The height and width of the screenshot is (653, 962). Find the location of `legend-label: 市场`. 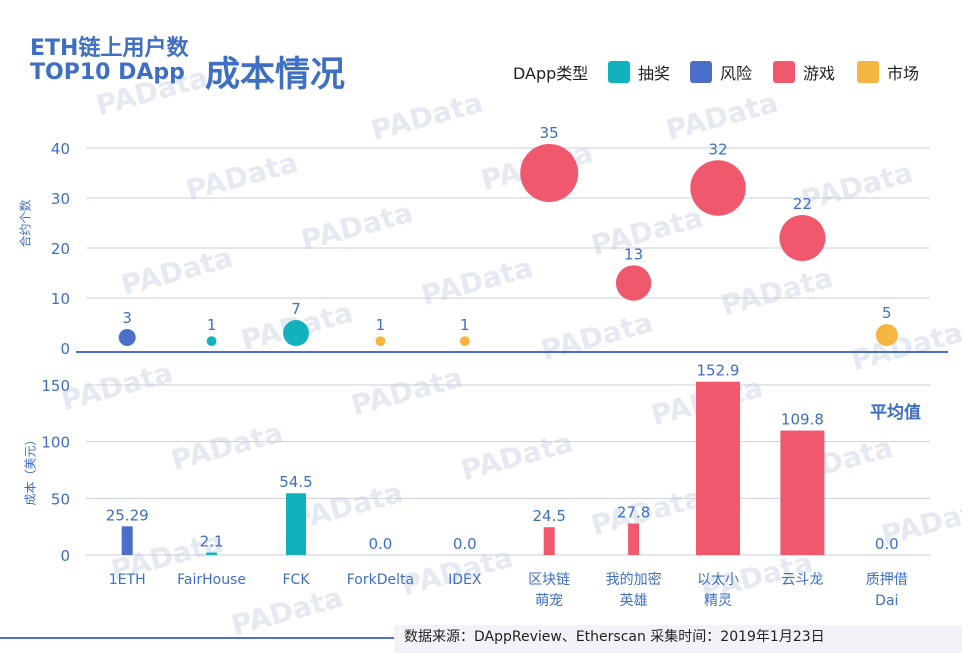

legend-label: 市场 is located at coordinates (903, 73).